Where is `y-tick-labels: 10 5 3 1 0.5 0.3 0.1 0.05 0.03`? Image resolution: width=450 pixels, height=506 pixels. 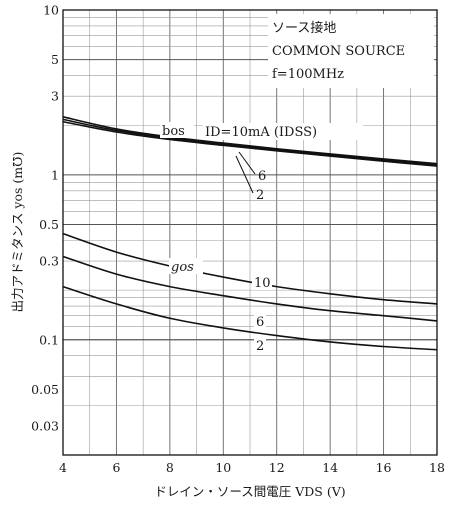
y-tick-labels: 10 5 3 1 0.5 0.3 0.1 0.05 0.03 is located at coordinates (45, 218).